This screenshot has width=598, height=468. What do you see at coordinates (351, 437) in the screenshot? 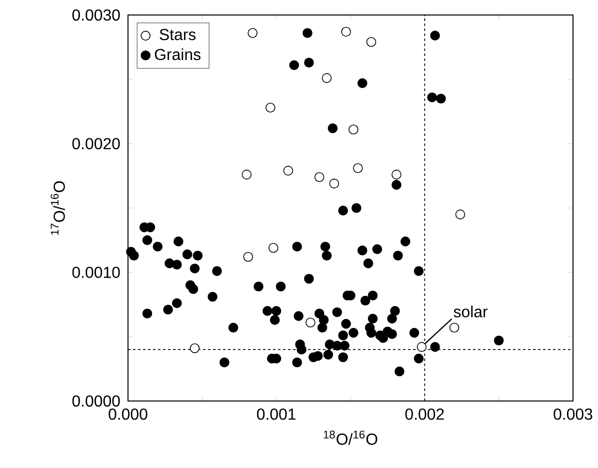
I see `x-axis-title: $^{18}$O/$^{16}$O` at bounding box center [351, 437].